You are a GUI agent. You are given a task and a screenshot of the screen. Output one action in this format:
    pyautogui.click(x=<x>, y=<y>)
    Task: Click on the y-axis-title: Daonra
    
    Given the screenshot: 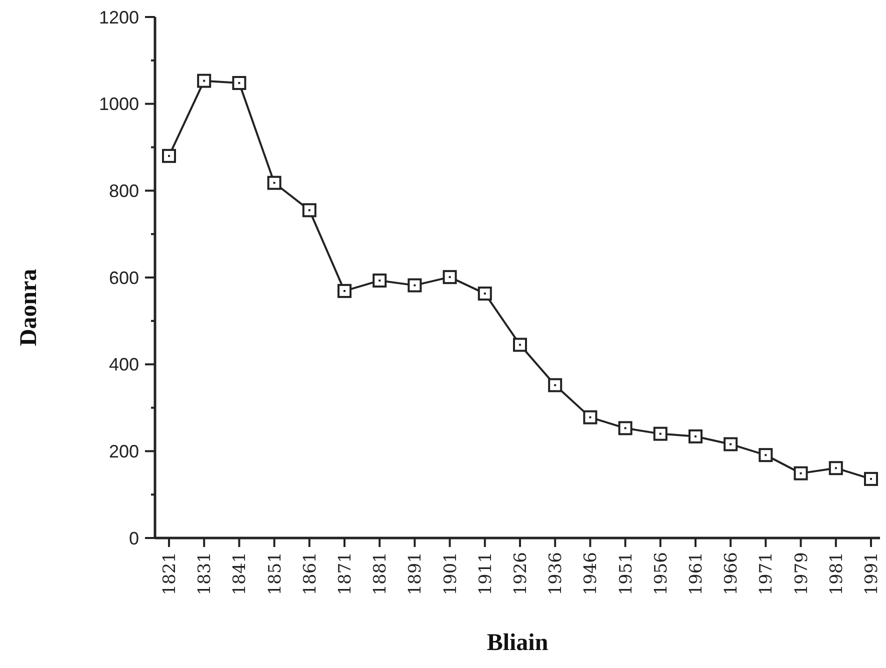 What is the action you would take?
    pyautogui.click(x=29, y=307)
    